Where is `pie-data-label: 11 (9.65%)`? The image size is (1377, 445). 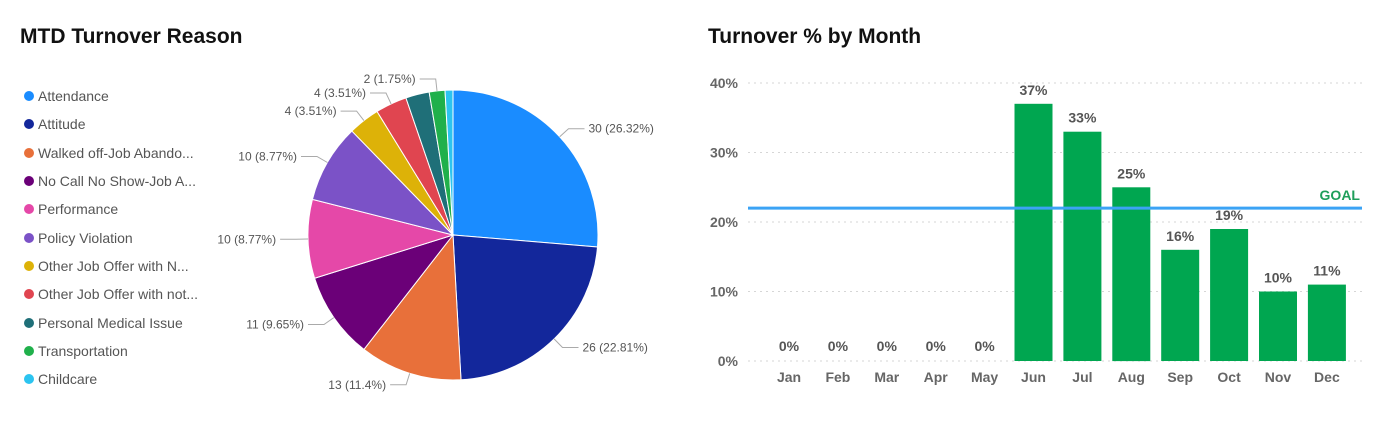 pie-data-label: 11 (9.65%) is located at coordinates (275, 325).